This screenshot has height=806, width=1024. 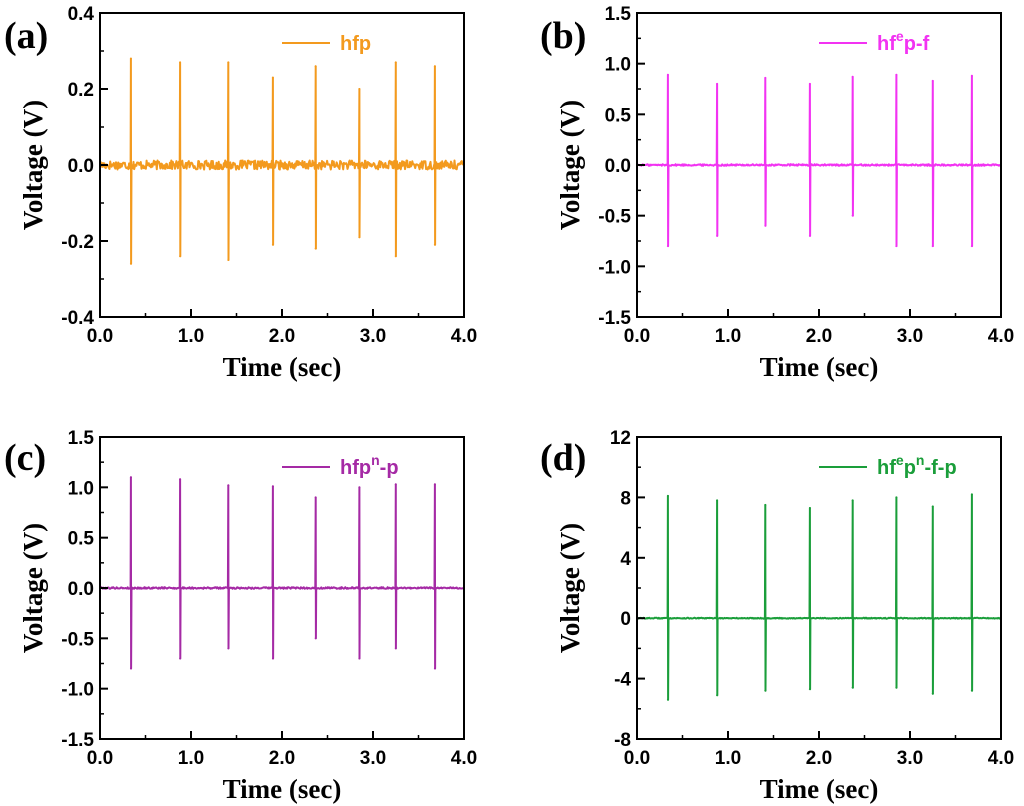 I want to click on legend: hfpn-p, so click(x=340, y=465).